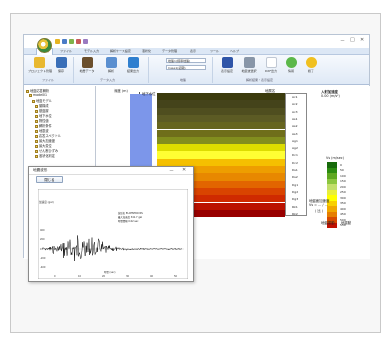  What do you see at coordinates (295, 97) in the screenshot?
I see `layer-name: Ac1` at bounding box center [295, 97].